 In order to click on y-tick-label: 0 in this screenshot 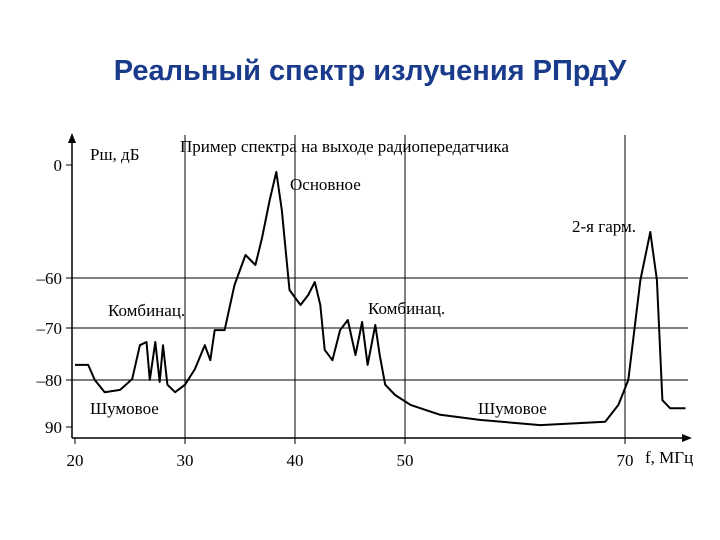, I will do `click(58, 165)`.